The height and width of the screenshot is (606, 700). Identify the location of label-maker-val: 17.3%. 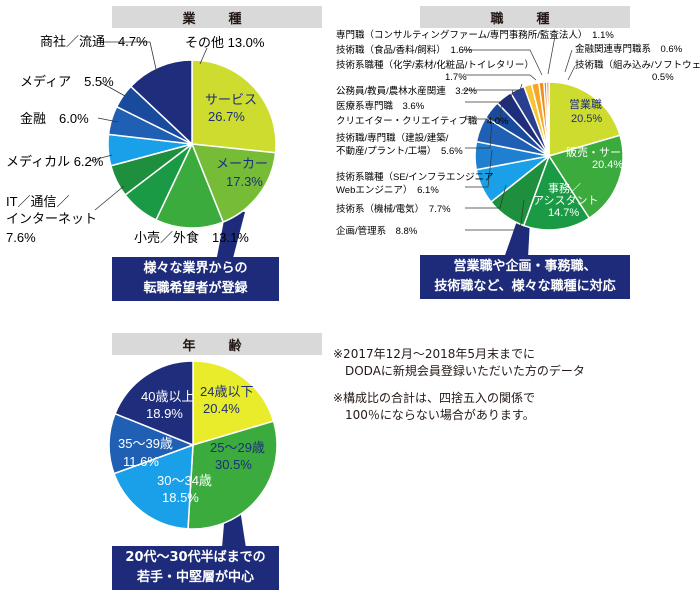
(244, 181).